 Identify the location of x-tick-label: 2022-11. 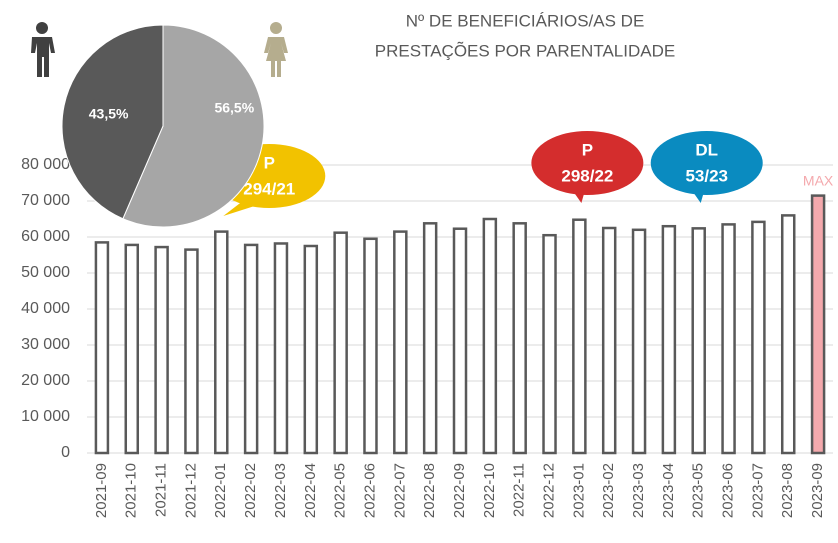
(519, 490).